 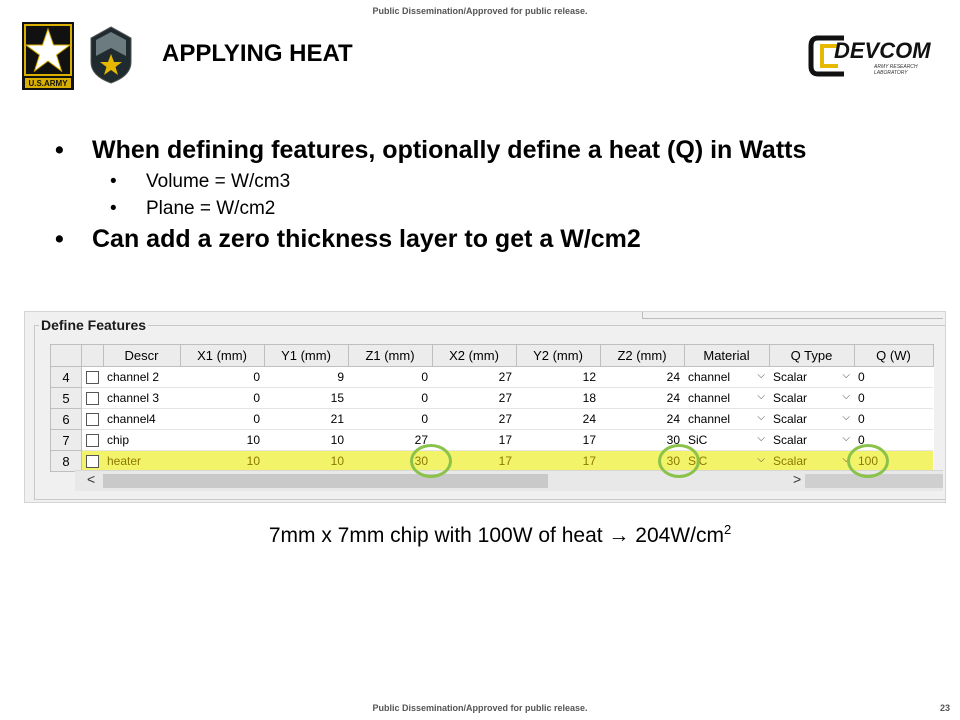 I want to click on y1-cell: 15, so click(x=306, y=398).